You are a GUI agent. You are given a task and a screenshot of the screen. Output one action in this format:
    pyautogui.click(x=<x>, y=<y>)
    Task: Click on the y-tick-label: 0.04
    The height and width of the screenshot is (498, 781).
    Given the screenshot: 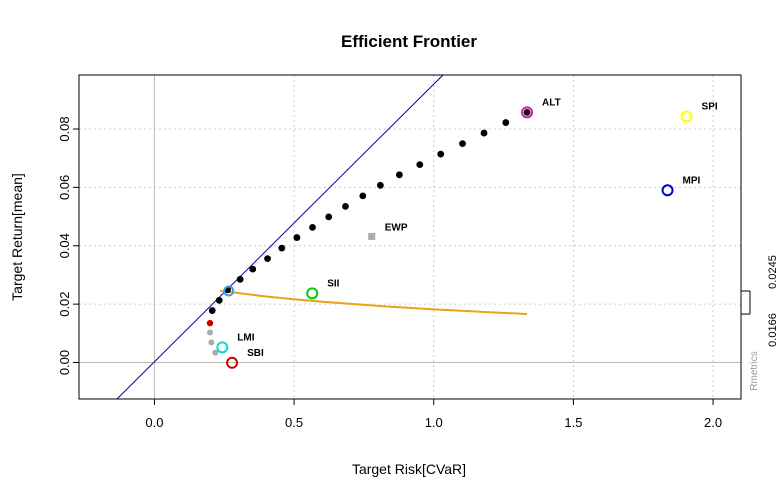 What is the action you would take?
    pyautogui.click(x=64, y=245)
    